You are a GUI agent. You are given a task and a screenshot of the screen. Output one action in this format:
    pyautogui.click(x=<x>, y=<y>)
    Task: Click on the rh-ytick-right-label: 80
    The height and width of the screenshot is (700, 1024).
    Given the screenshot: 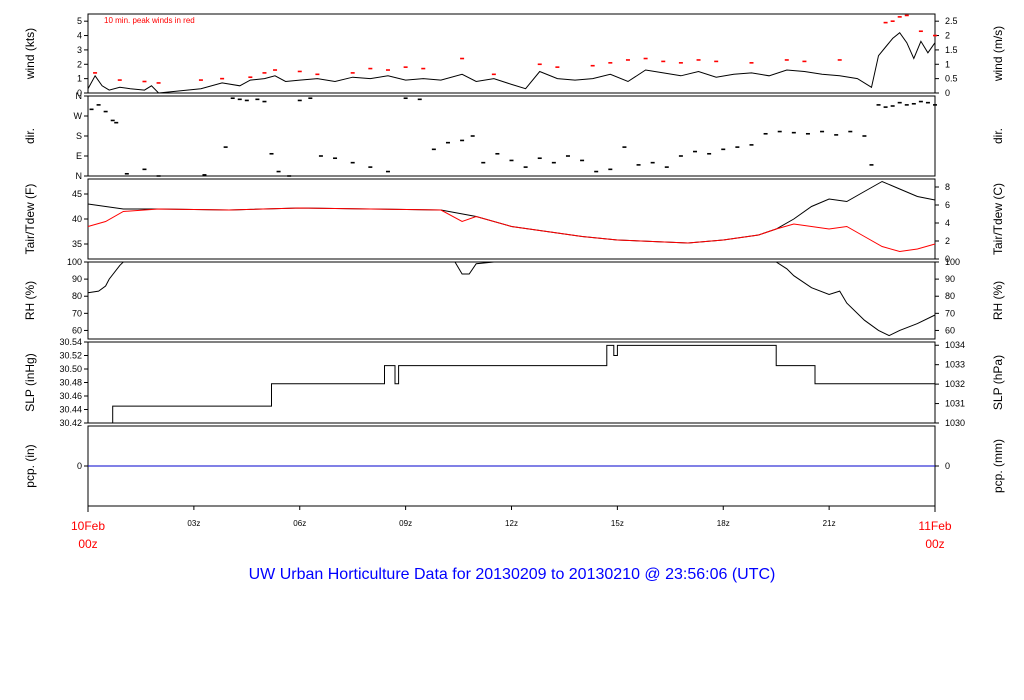 What is the action you would take?
    pyautogui.click(x=950, y=296)
    